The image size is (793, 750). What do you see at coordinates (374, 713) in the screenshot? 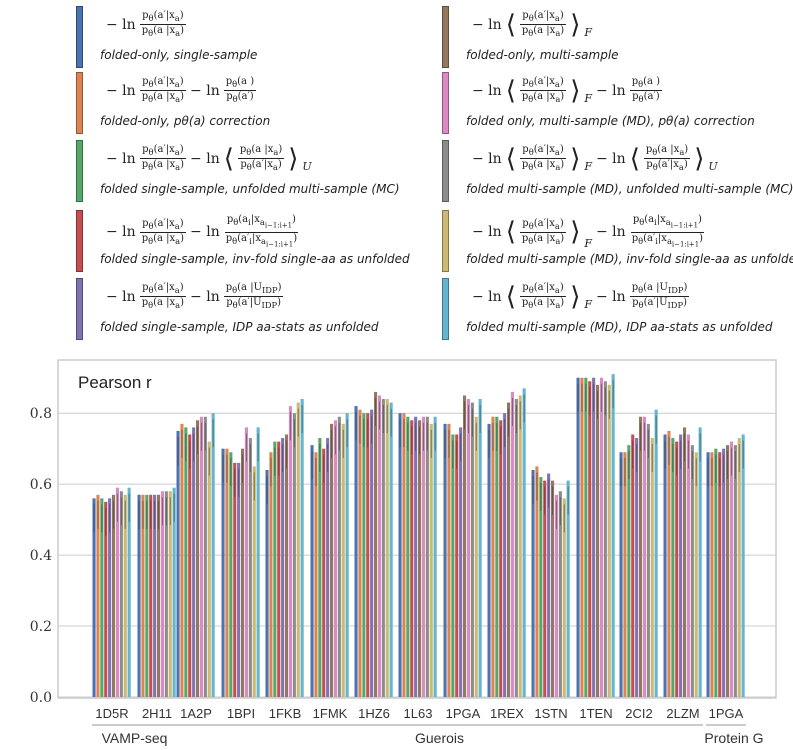
I see `x-tick-label: 1HZ6` at bounding box center [374, 713].